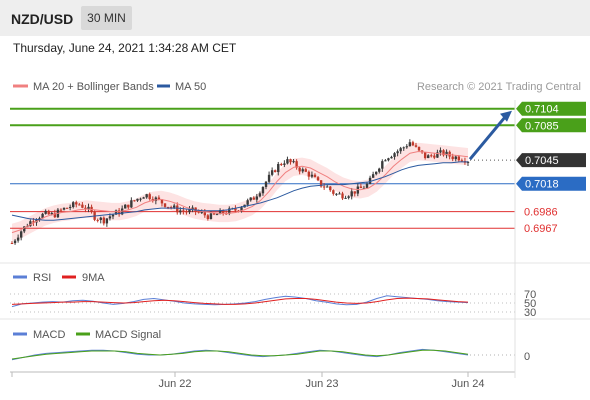 The image size is (590, 400). I want to click on x-tick-label: Jun 22, so click(174, 384).